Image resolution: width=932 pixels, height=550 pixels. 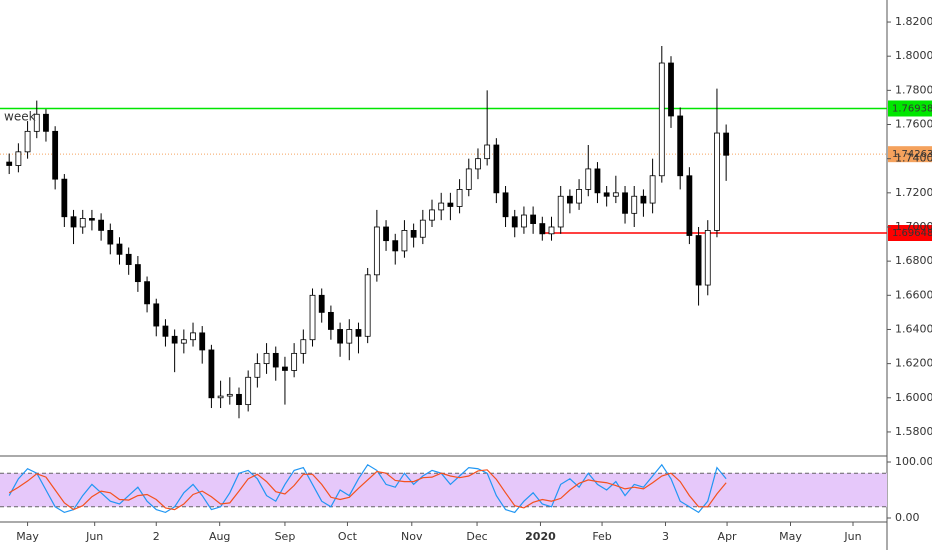 What do you see at coordinates (443, 490) in the screenshot?
I see `oscillator-band` at bounding box center [443, 490].